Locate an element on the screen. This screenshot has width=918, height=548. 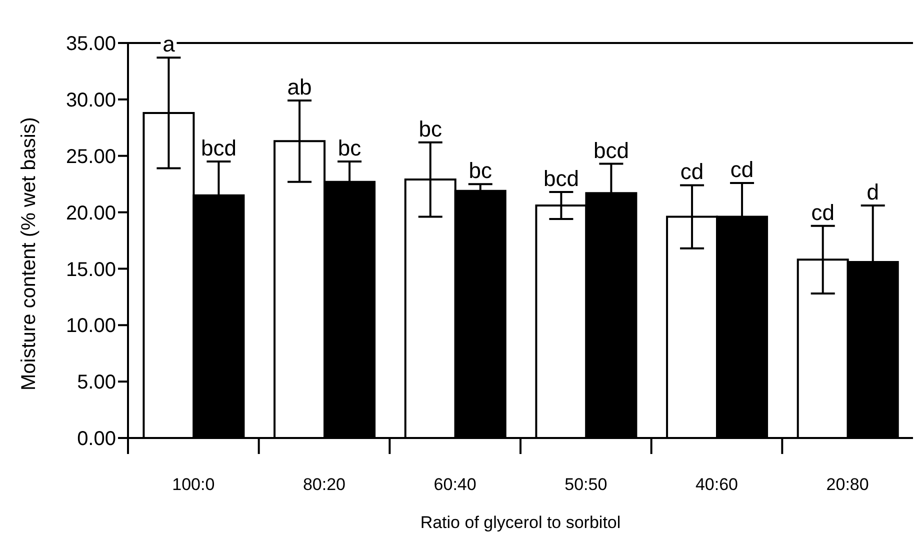
y-axis-title: Moisture content (% wet basis) is located at coordinates (29, 253).